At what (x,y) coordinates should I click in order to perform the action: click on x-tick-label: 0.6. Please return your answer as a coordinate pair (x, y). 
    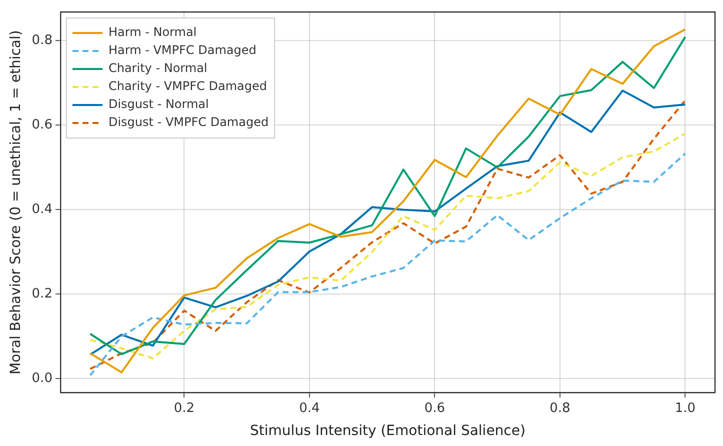
    Looking at the image, I should click on (435, 408).